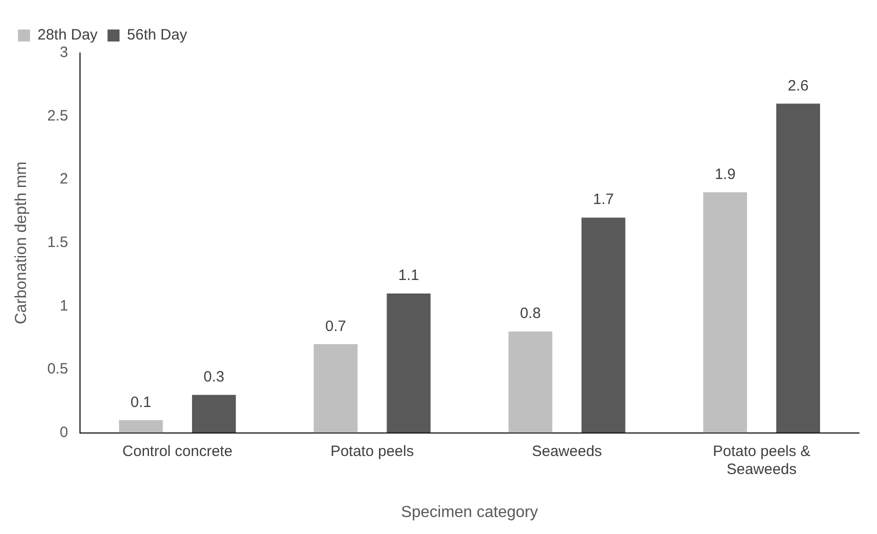 The height and width of the screenshot is (534, 877). What do you see at coordinates (603, 199) in the screenshot?
I see `data-label: 1.7` at bounding box center [603, 199].